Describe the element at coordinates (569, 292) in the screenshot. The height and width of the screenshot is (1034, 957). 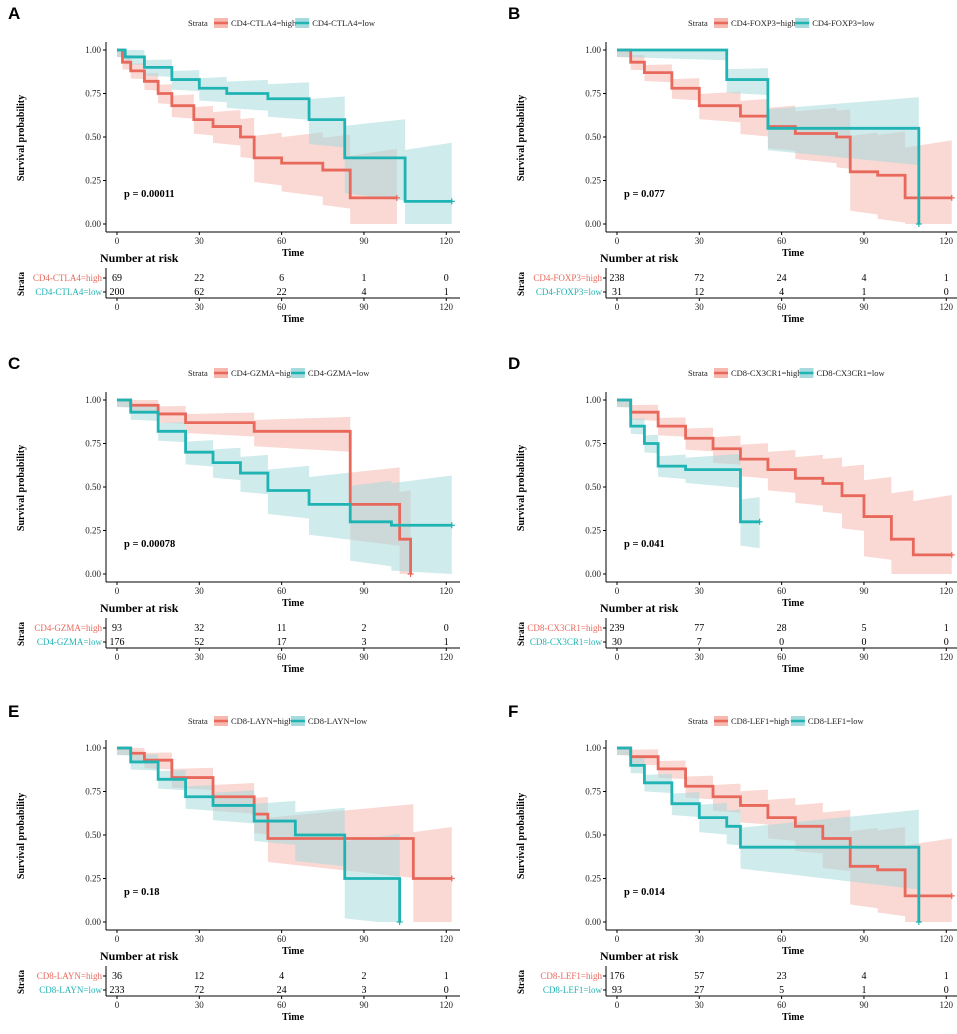
I see `risk-row-label: CD4-FOXP3=low` at that location.